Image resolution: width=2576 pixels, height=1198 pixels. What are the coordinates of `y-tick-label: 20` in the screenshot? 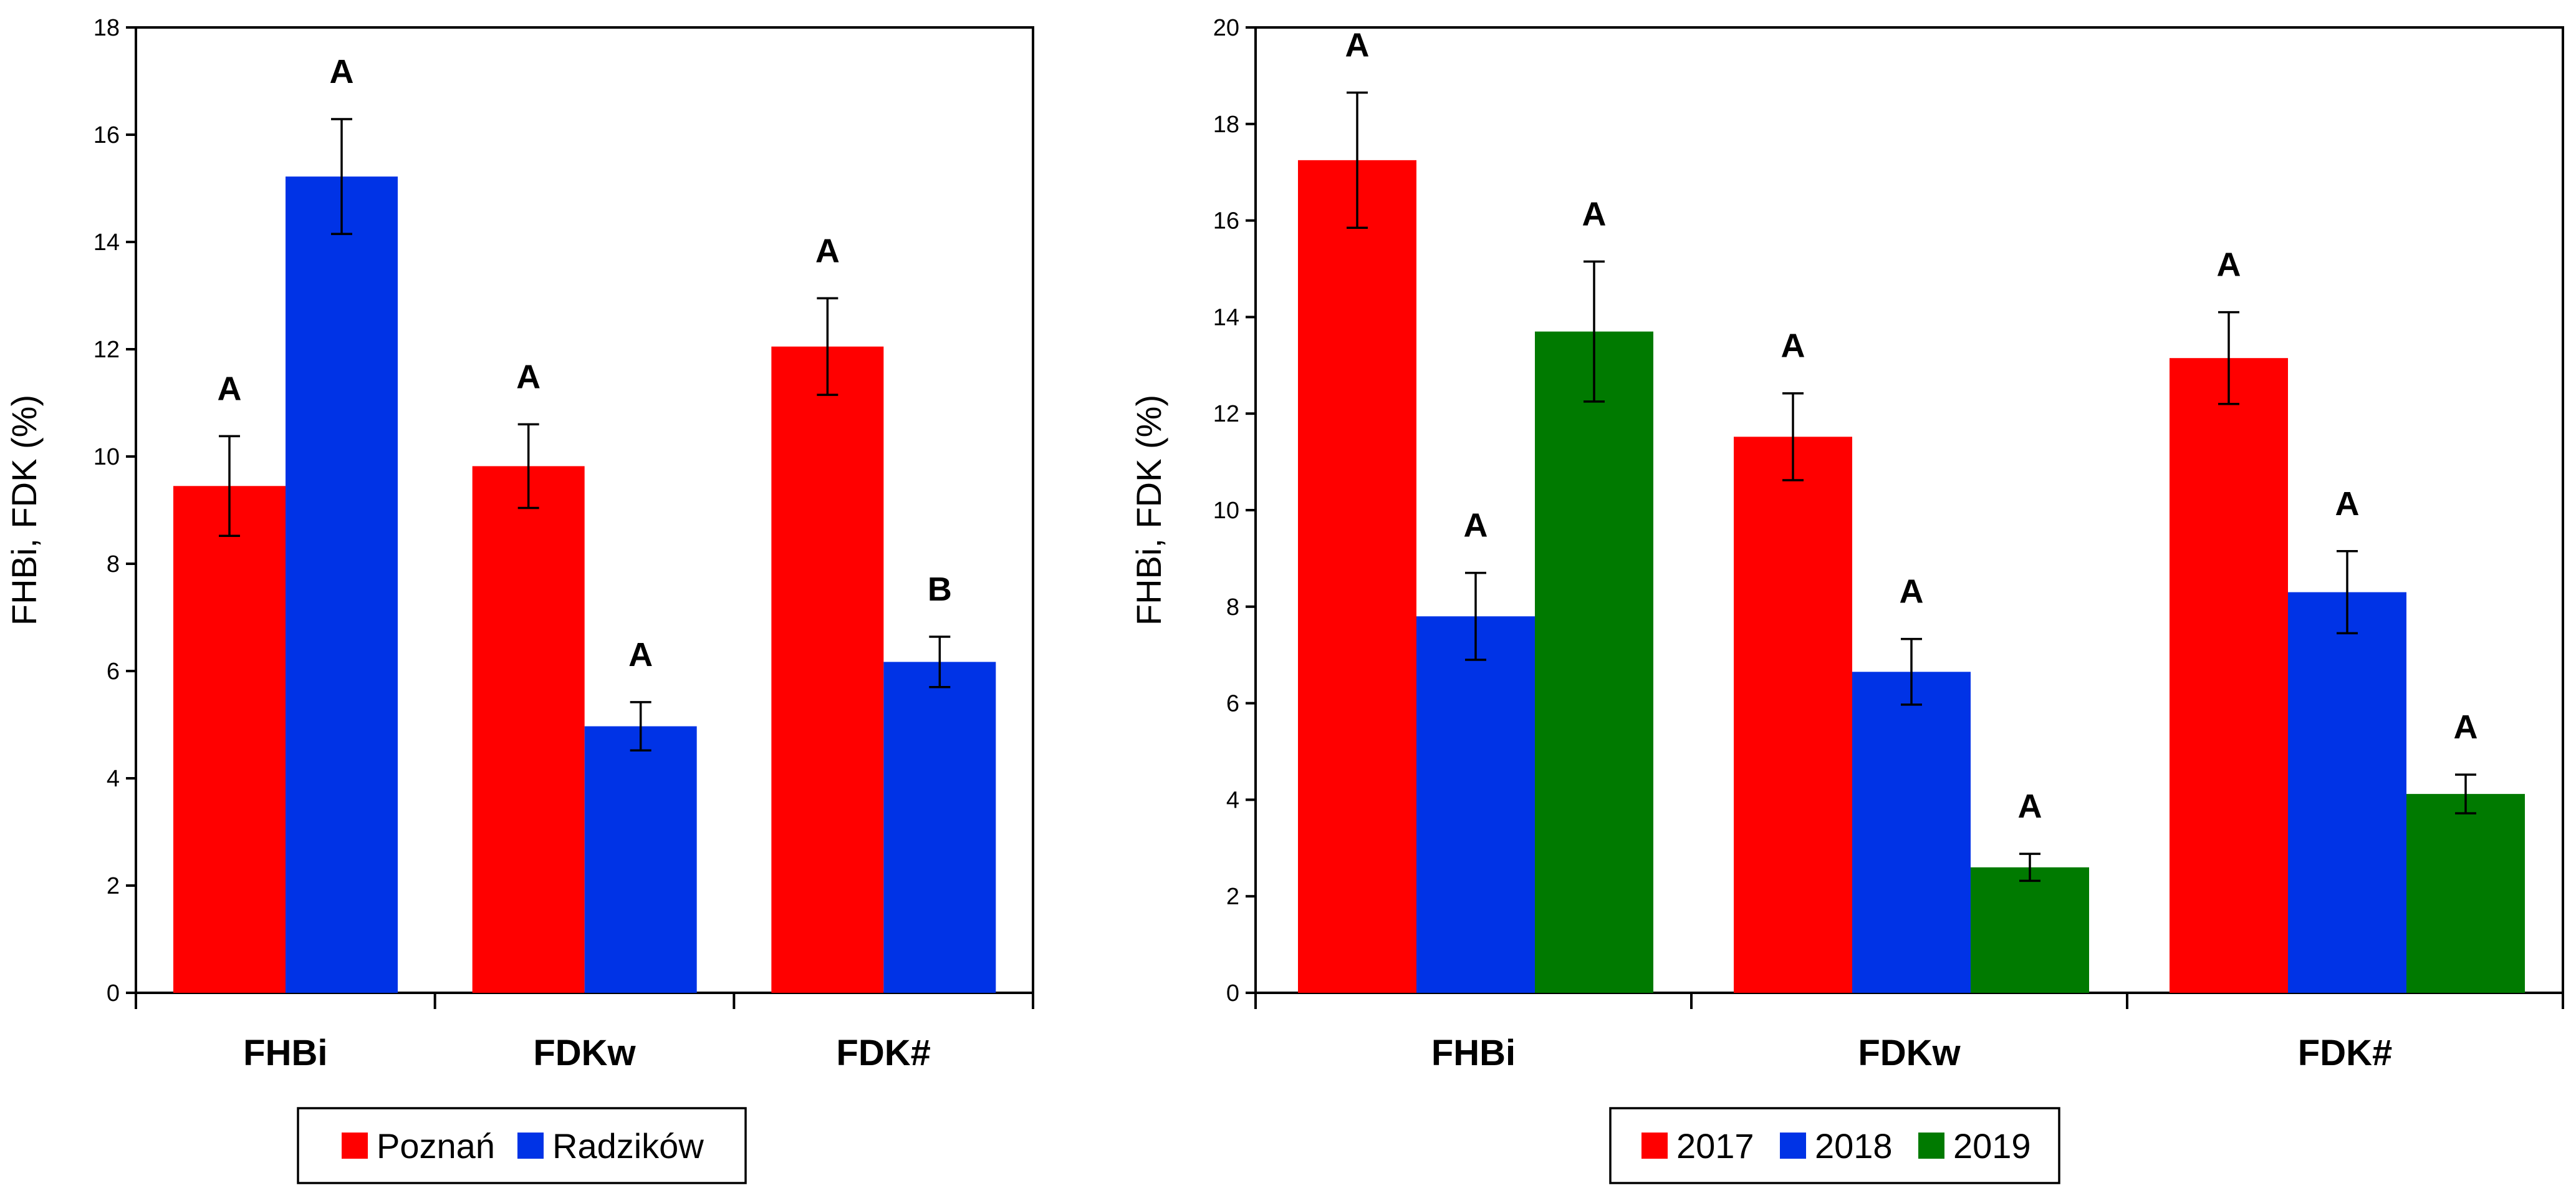 It's located at (1226, 28).